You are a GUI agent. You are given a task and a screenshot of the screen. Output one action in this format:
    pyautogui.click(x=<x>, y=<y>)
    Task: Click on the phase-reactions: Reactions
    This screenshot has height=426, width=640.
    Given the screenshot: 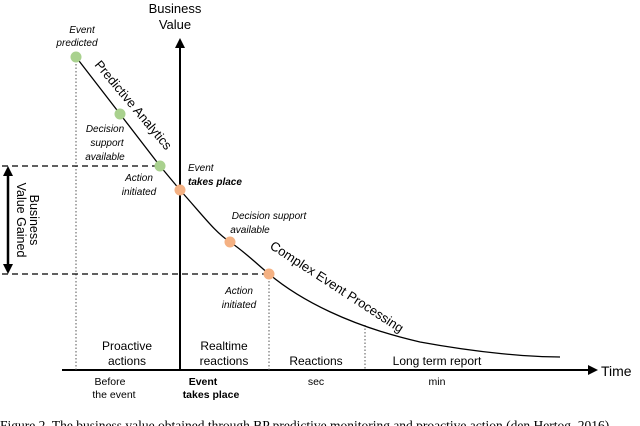 What is the action you would take?
    pyautogui.click(x=315, y=361)
    